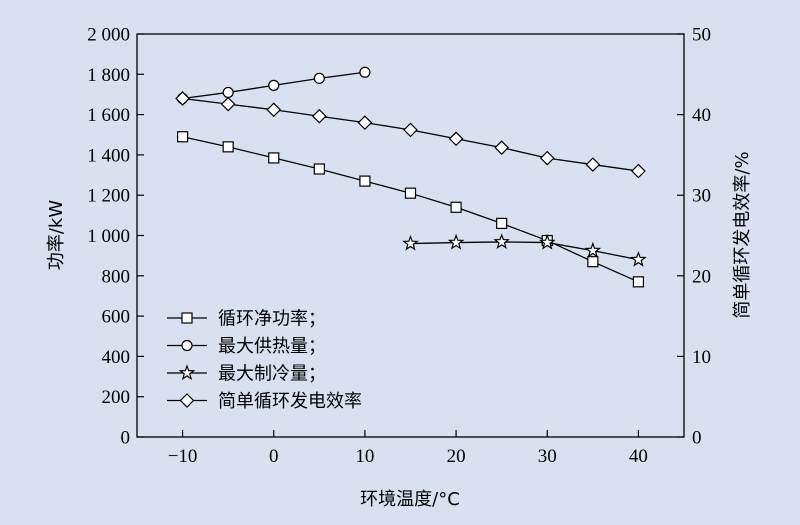  Describe the element at coordinates (108, 75) in the screenshot. I see `y-tick-label: 1 800` at that location.